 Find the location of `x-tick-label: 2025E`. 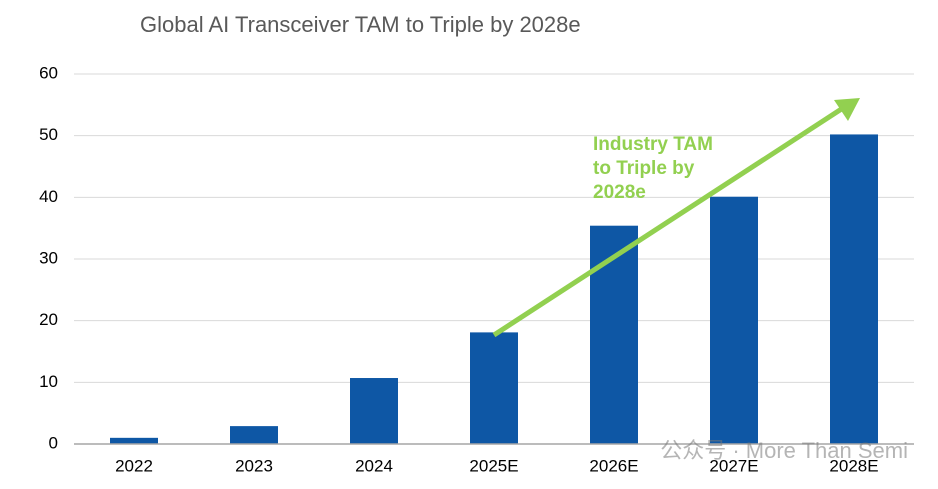

x-tick-label: 2025E is located at coordinates (493, 465).